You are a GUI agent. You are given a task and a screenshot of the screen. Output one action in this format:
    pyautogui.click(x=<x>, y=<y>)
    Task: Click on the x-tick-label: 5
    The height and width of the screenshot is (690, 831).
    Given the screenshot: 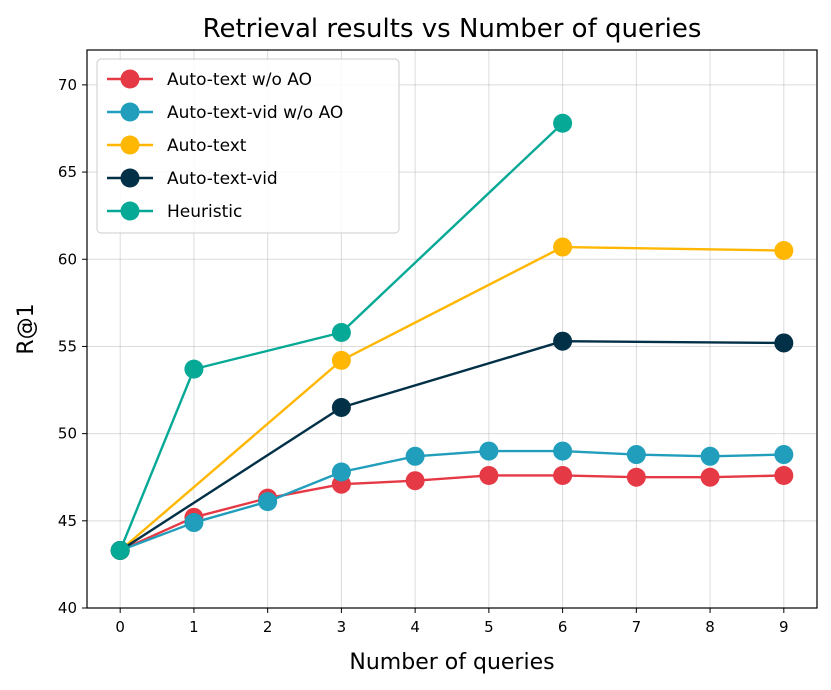 What is the action you would take?
    pyautogui.click(x=489, y=627)
    